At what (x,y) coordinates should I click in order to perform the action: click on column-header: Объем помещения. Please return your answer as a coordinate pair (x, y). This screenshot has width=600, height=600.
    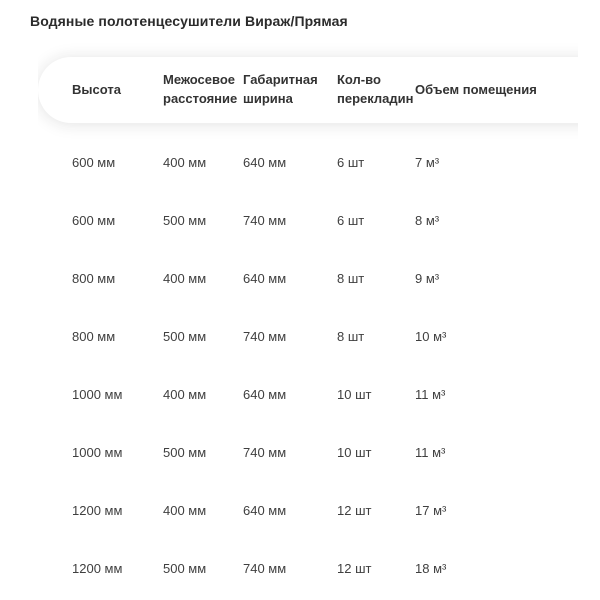
    Looking at the image, I should click on (476, 89).